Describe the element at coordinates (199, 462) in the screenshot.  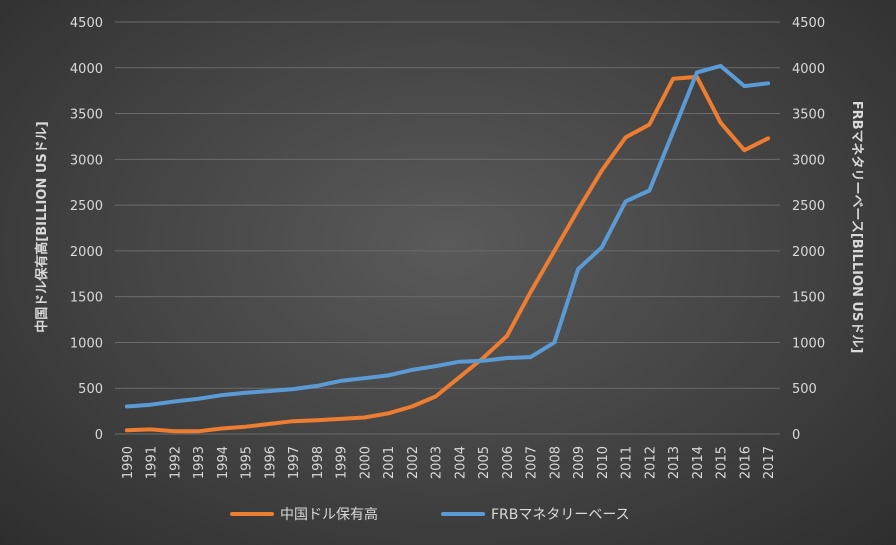
I see `x-tick-label: 1993` at that location.